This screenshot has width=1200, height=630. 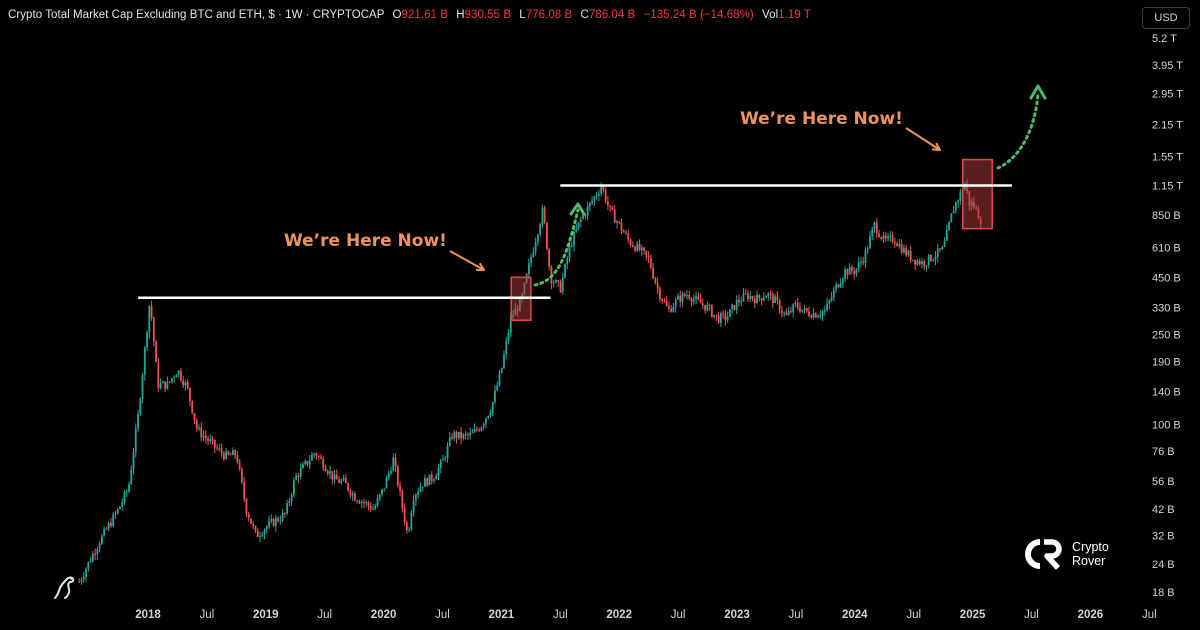 What do you see at coordinates (1163, 482) in the screenshot?
I see `y-tick-label: 56 B` at bounding box center [1163, 482].